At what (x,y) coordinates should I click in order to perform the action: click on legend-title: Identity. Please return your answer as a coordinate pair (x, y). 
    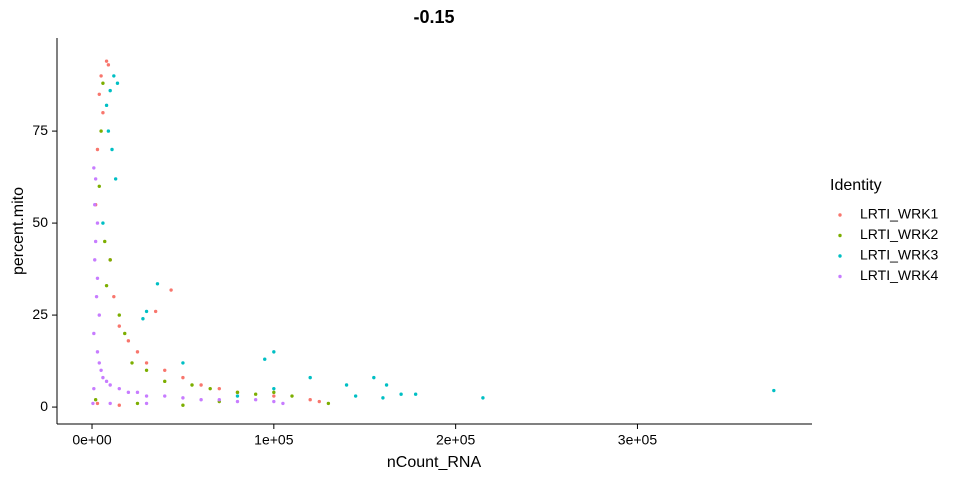
    Looking at the image, I should click on (856, 185).